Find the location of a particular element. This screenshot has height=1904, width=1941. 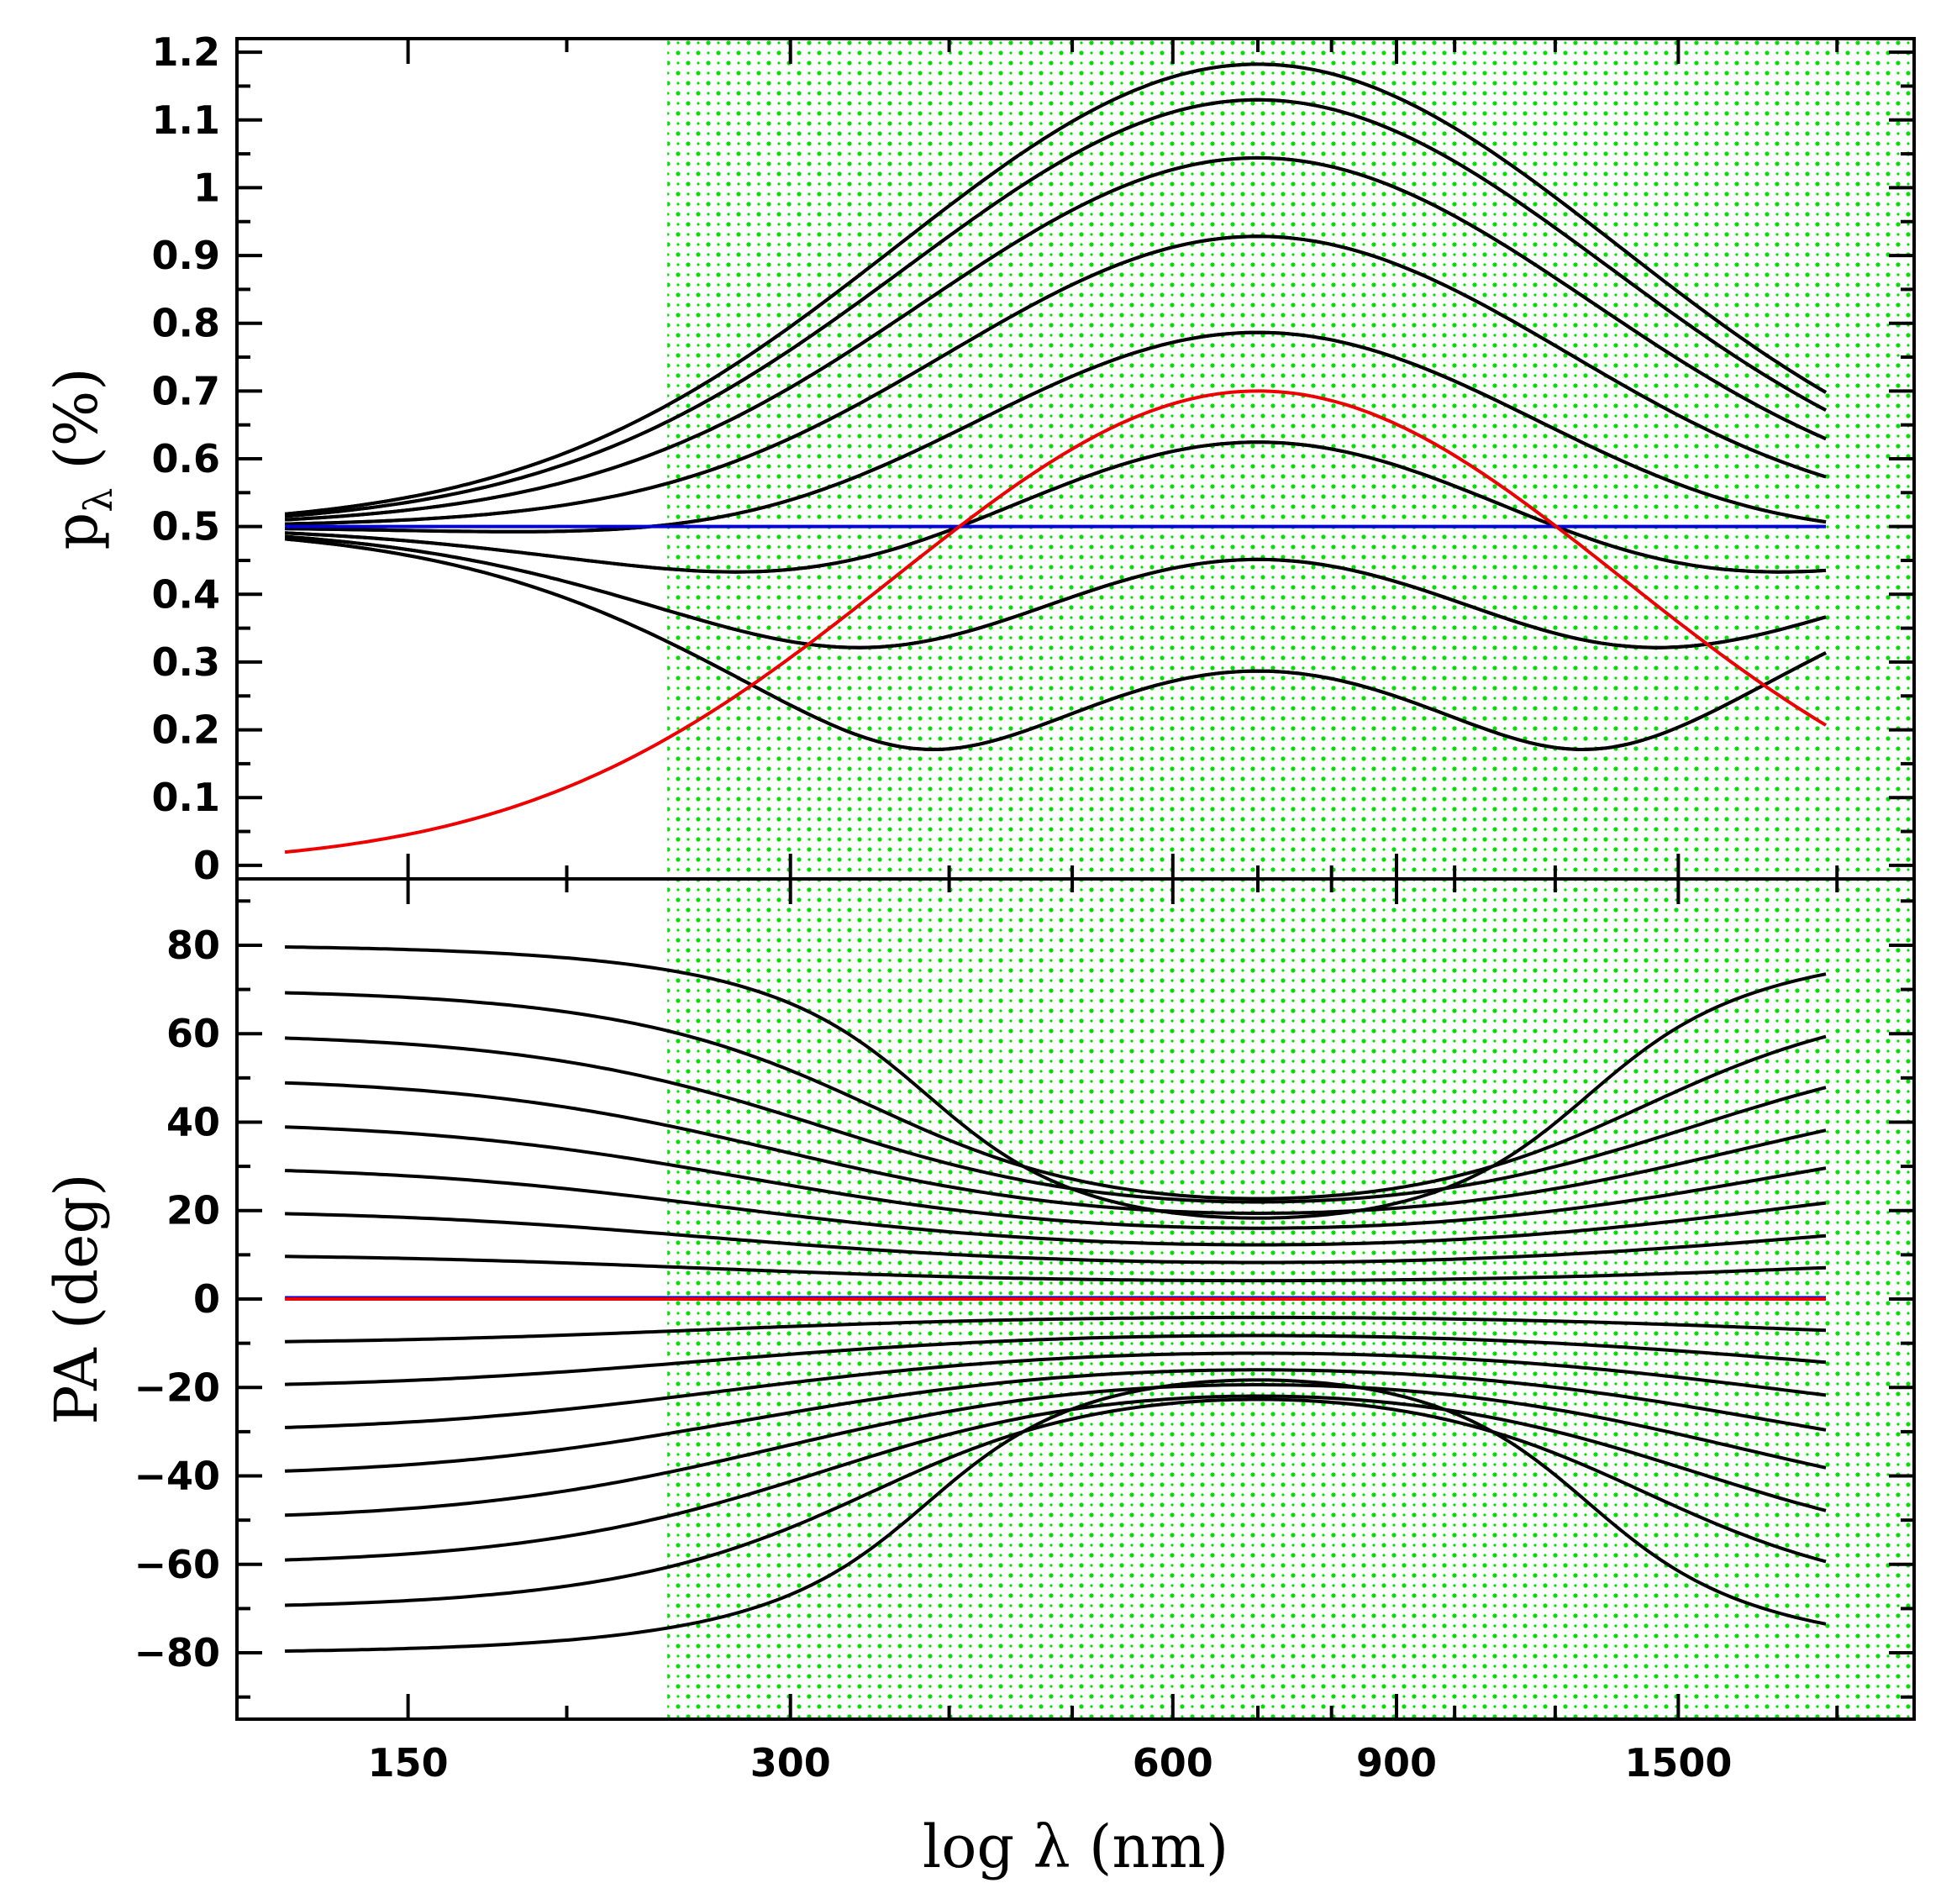

xtick-label: 1500 is located at coordinates (1678, 1763).